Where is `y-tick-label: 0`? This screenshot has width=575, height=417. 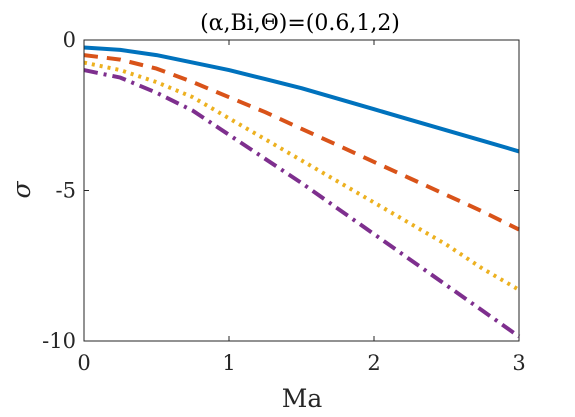 y-tick-label: 0 is located at coordinates (69, 40).